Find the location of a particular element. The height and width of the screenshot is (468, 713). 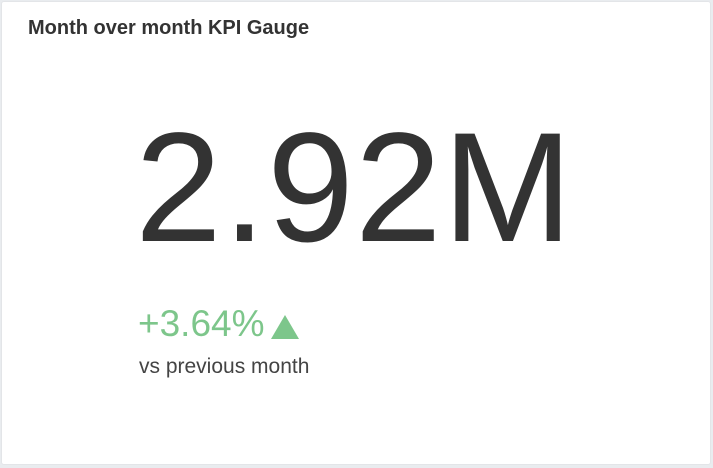

card-title: Month over month KPI Gauge is located at coordinates (169, 28).